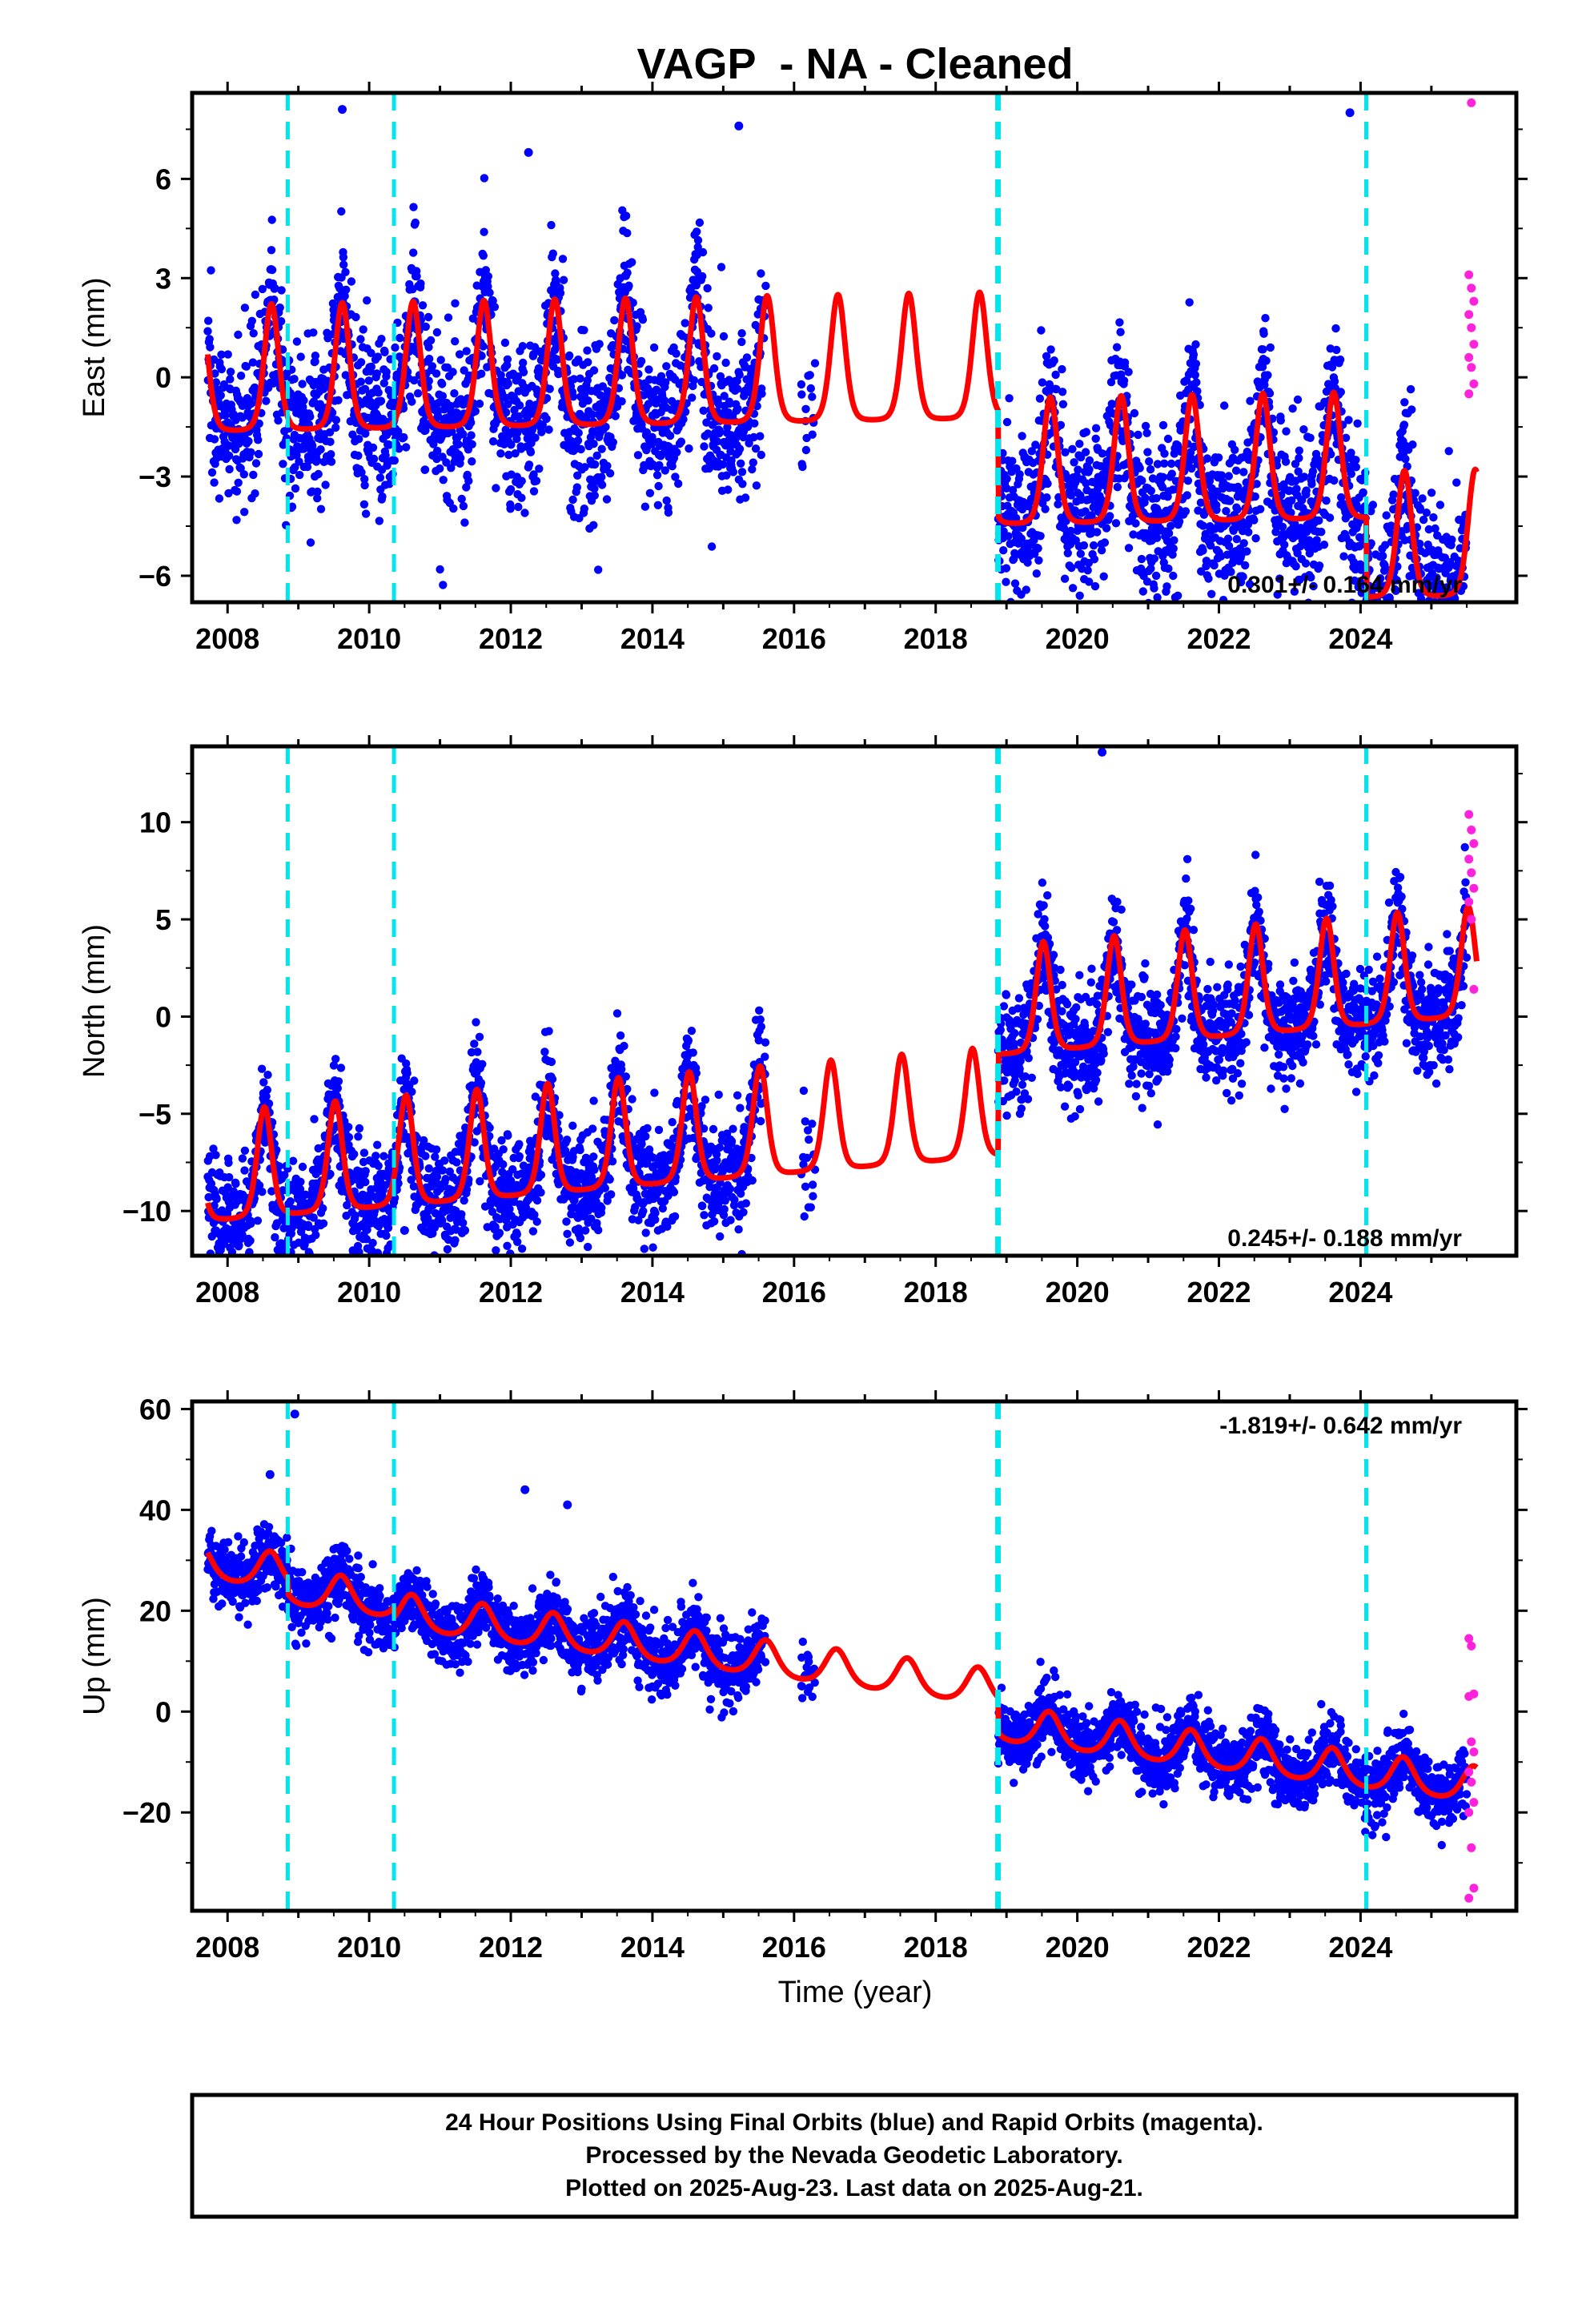  Describe the element at coordinates (1078, 638) in the screenshot. I see `east-x-tick-label: 2020` at that location.